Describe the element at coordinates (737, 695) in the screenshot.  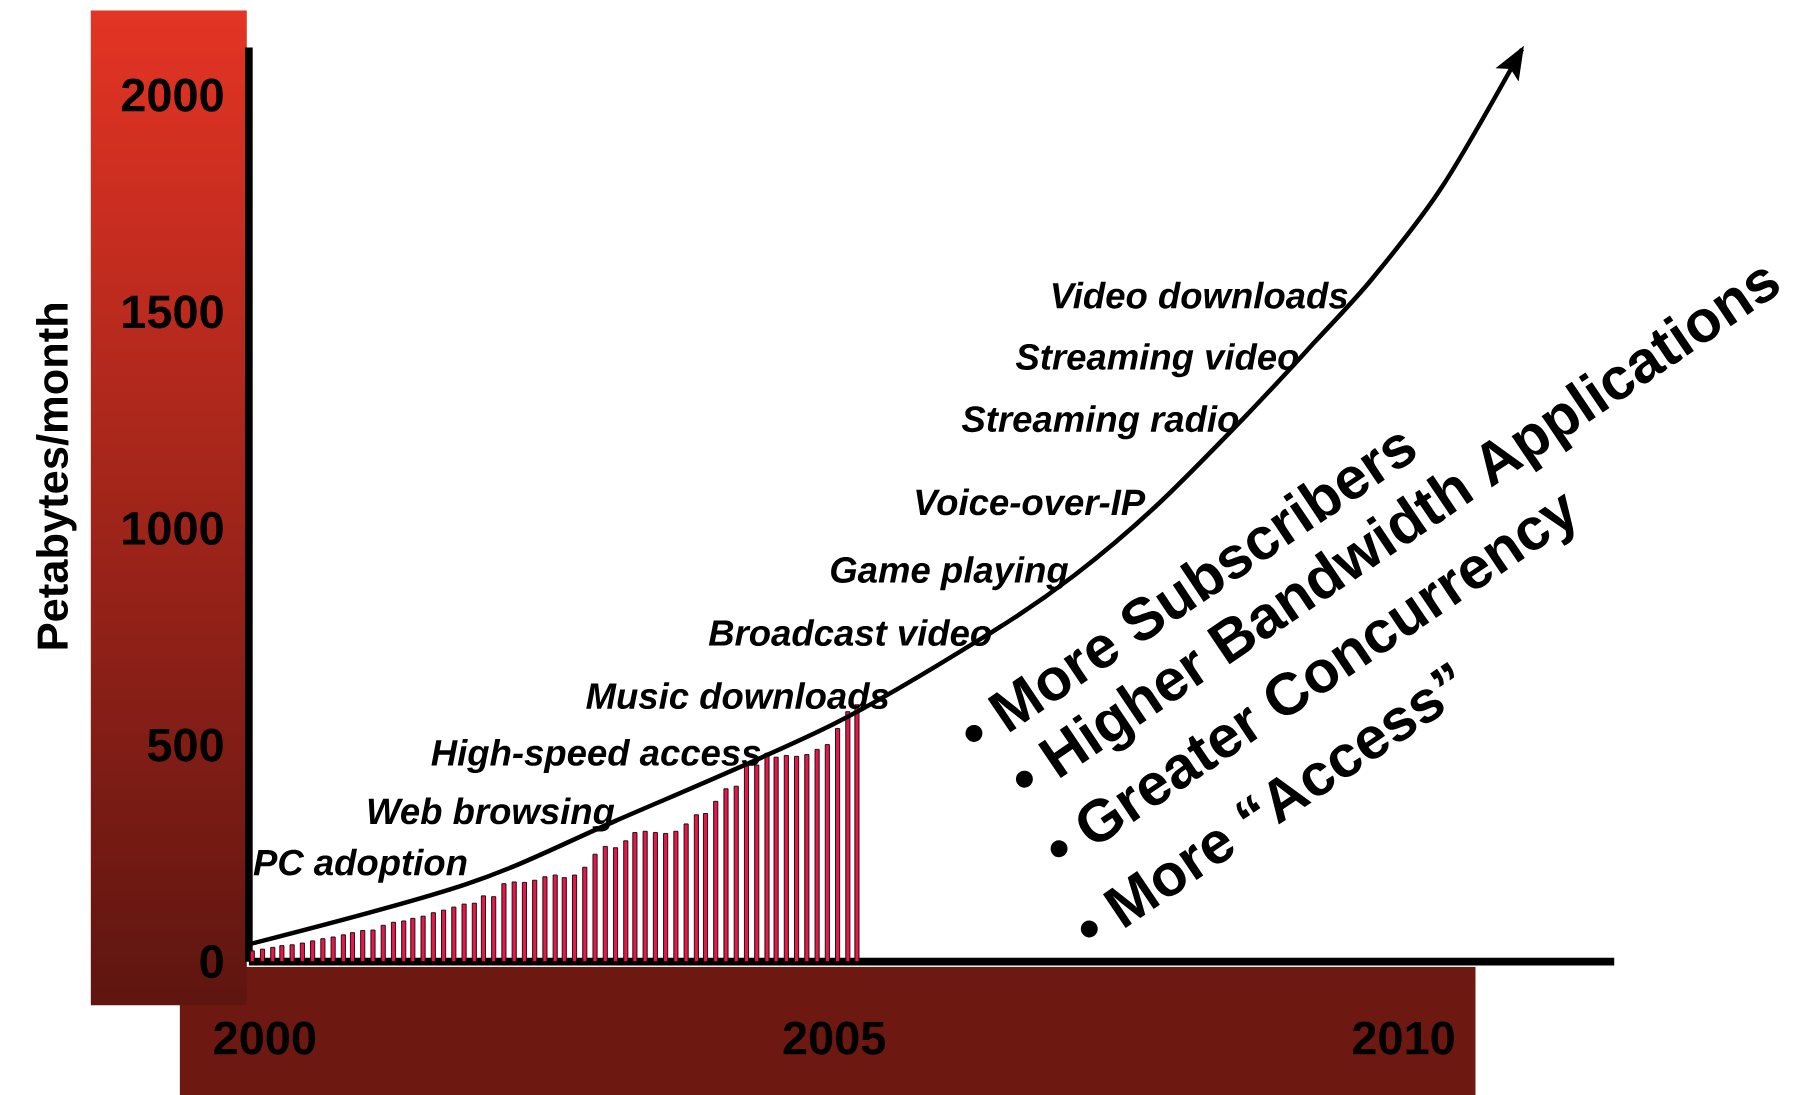
I see `annotation: Music downloads` at that location.